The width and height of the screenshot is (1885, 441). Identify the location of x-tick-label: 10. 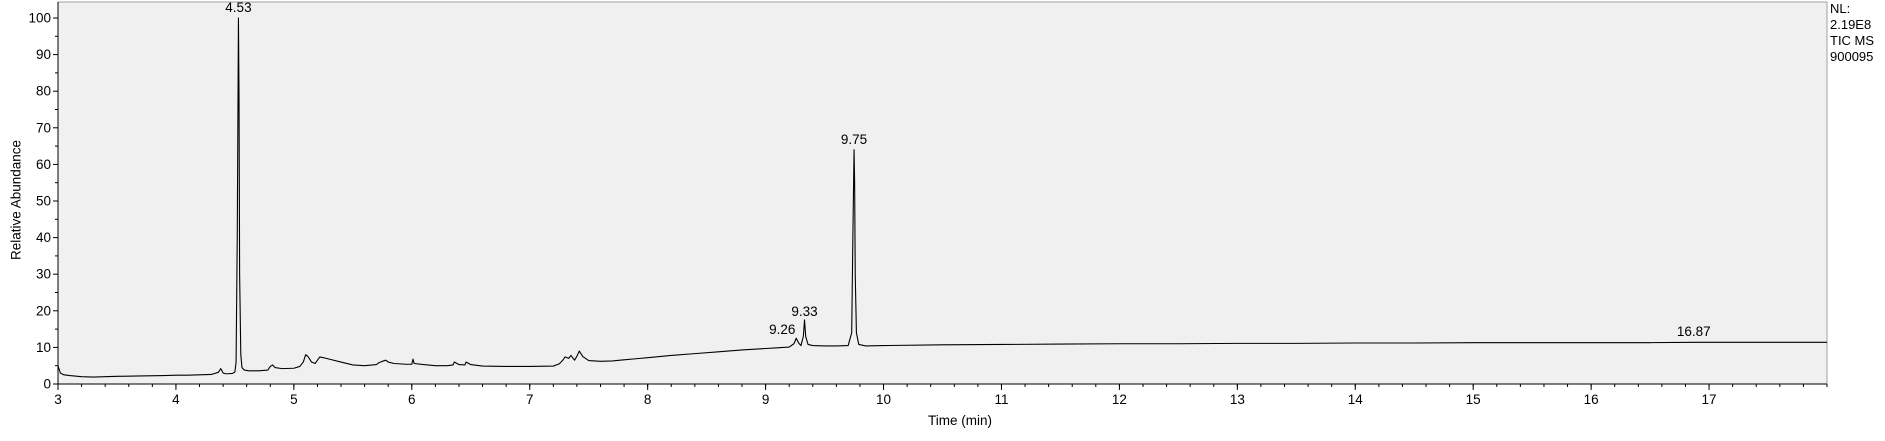
(883, 399).